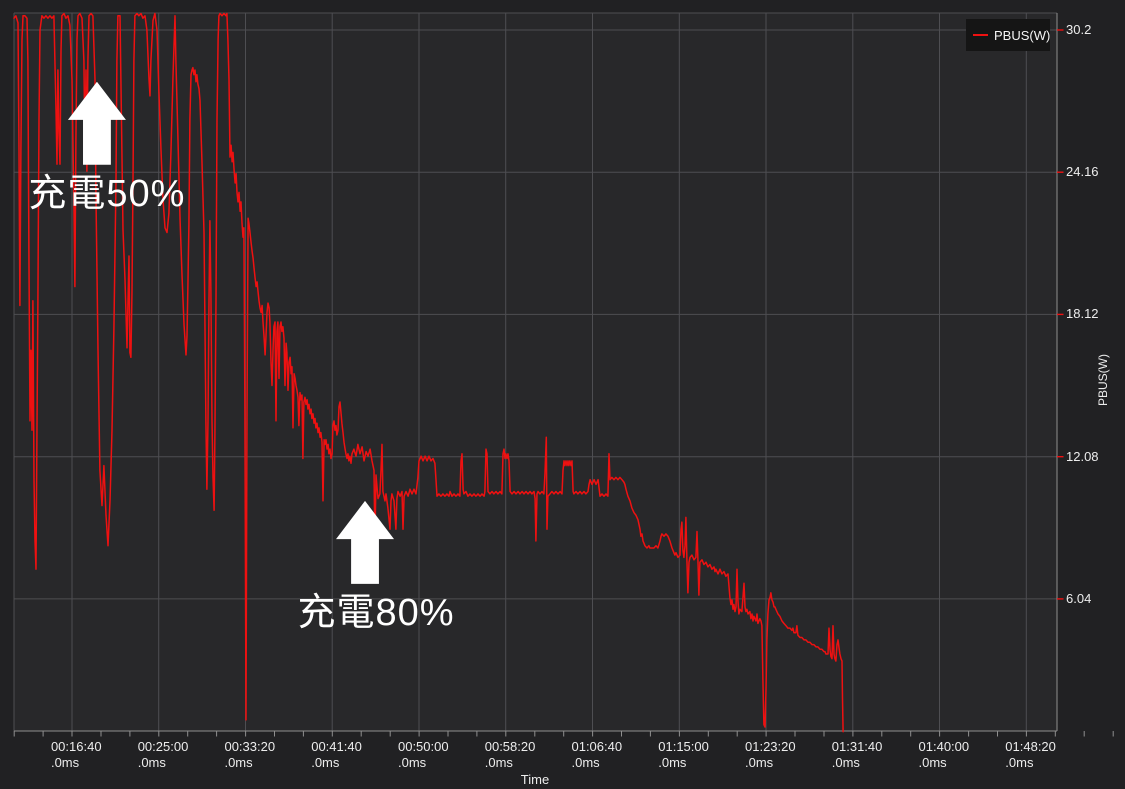 The height and width of the screenshot is (789, 1125). Describe the element at coordinates (1079, 29) in the screenshot. I see `y-axis-tick-label: 30.2` at that location.